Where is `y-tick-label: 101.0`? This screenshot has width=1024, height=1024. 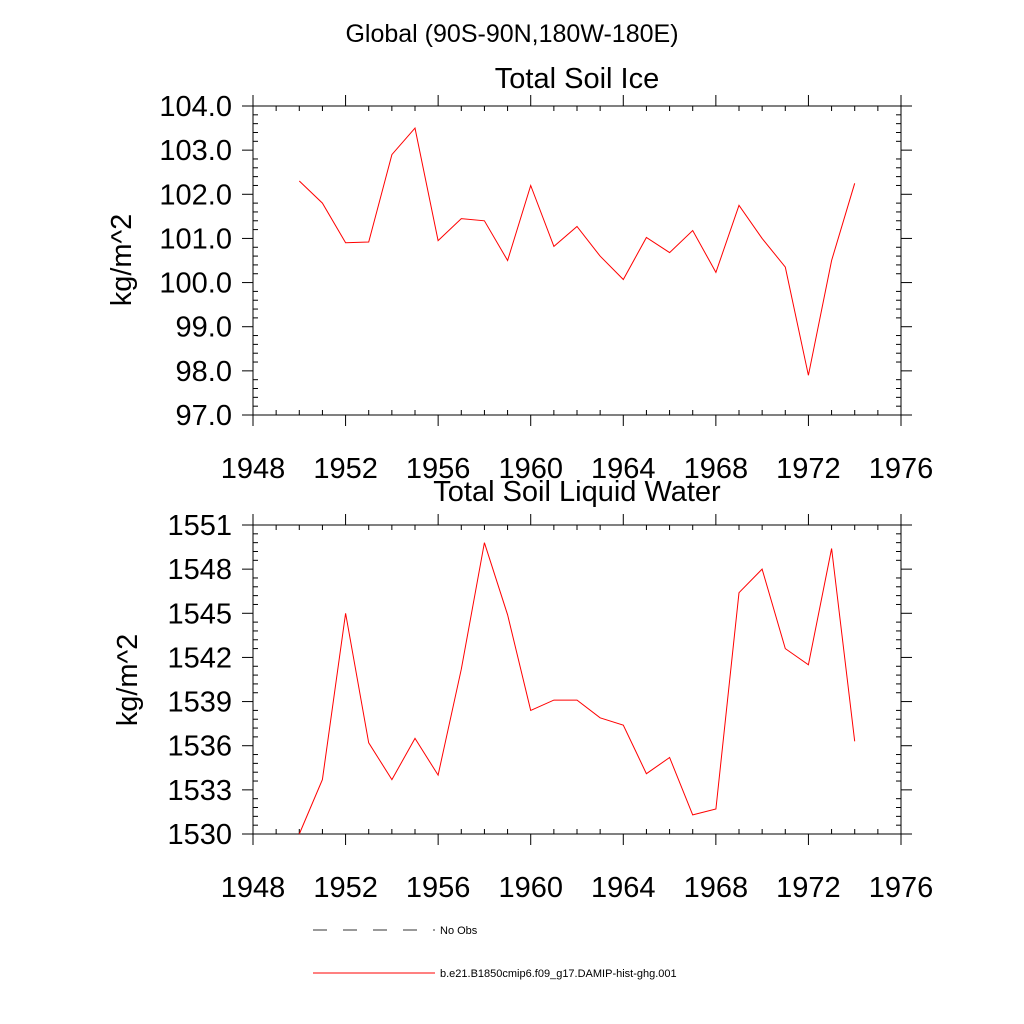
y-tick-label: 101.0 is located at coordinates (195, 239).